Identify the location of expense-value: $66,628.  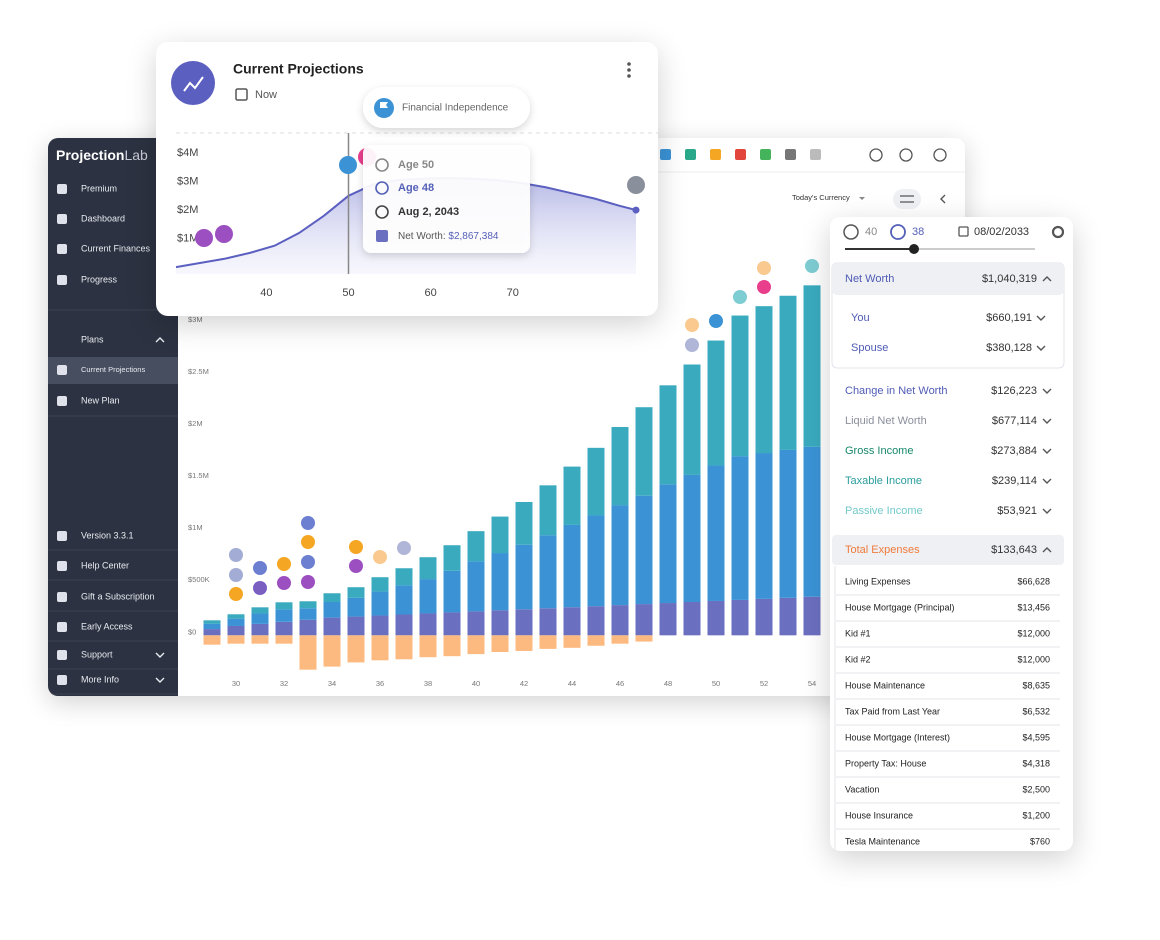
(1033, 581).